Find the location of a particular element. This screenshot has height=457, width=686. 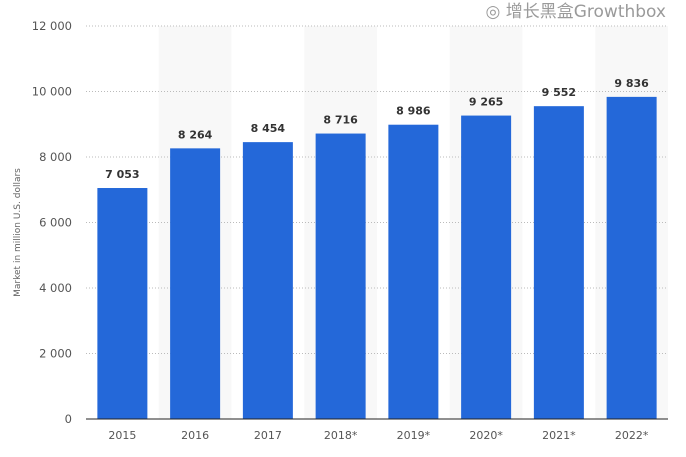

x-tick-label: 2017 is located at coordinates (268, 435).